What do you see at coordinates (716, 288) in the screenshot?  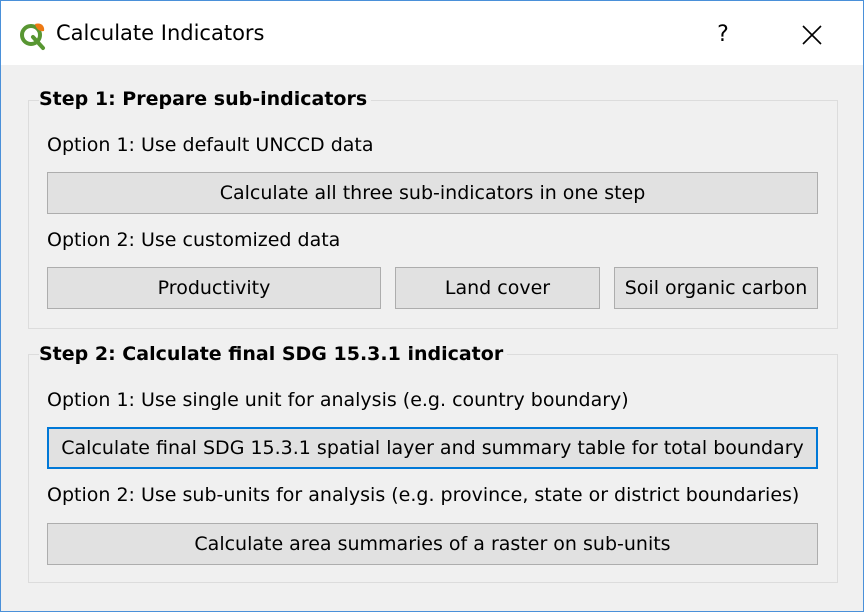 I see `soil-organic-carbon-button: Soil organic carbon` at bounding box center [716, 288].